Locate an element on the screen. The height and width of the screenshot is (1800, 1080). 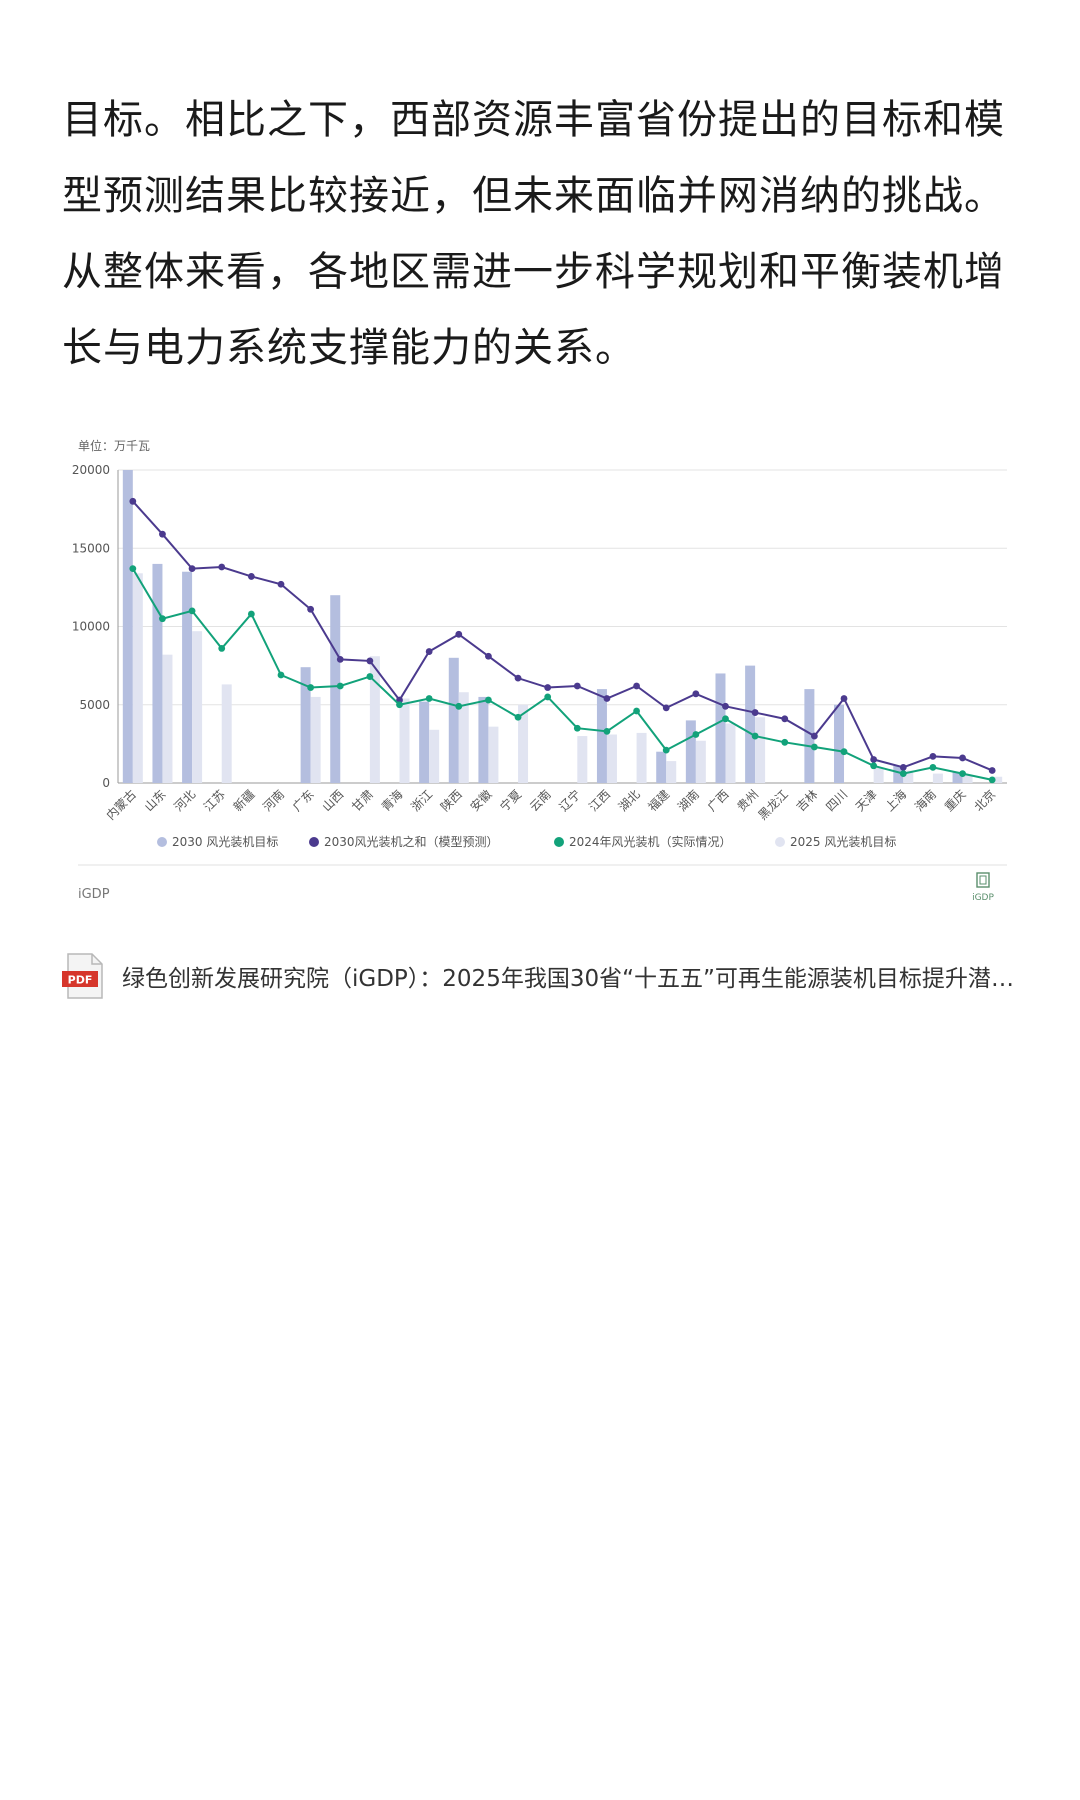
bar-宁夏-1 is located at coordinates (523, 743).